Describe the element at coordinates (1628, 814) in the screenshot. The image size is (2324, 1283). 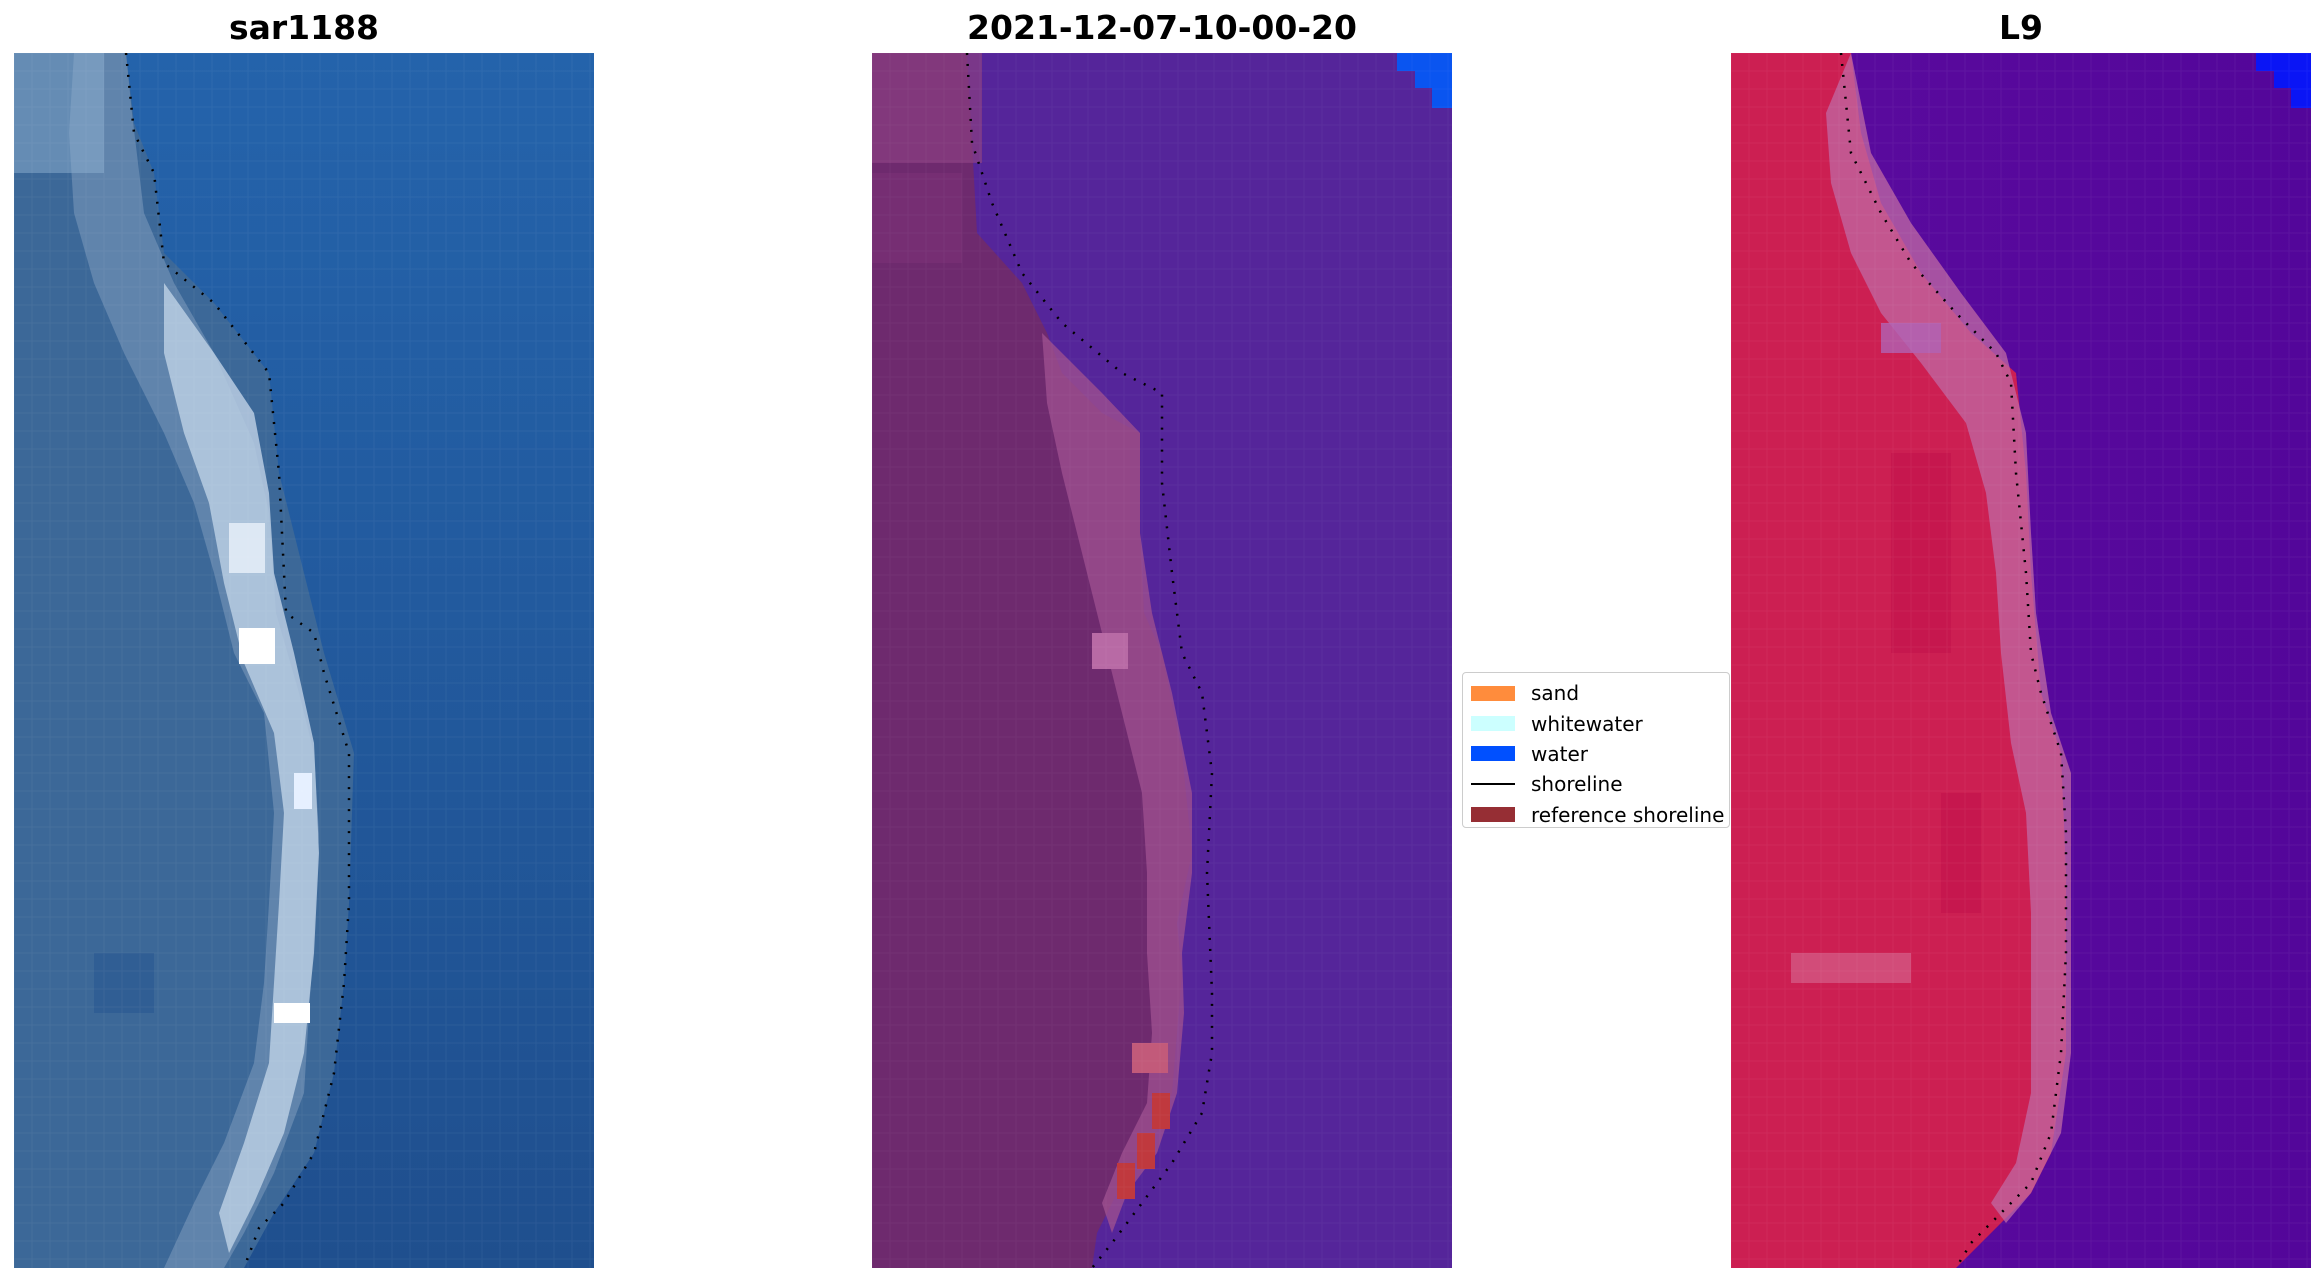
I see `legend-label: reference shoreline` at that location.